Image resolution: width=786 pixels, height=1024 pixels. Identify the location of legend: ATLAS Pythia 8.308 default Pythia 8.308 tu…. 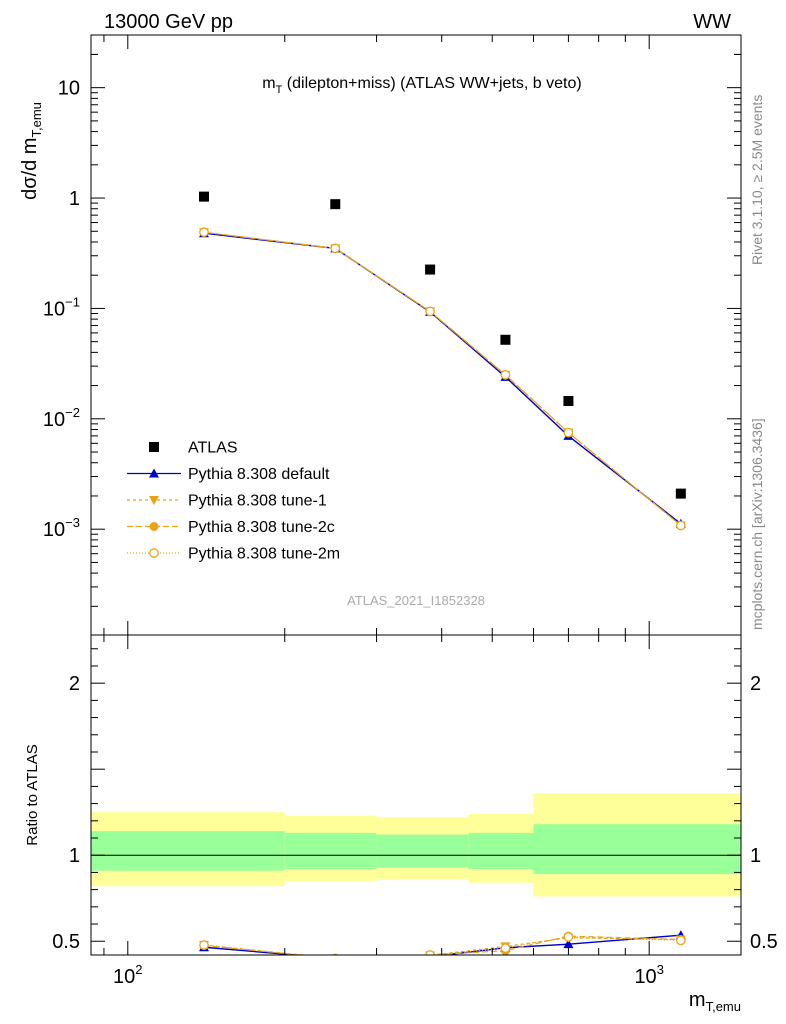
(233, 501).